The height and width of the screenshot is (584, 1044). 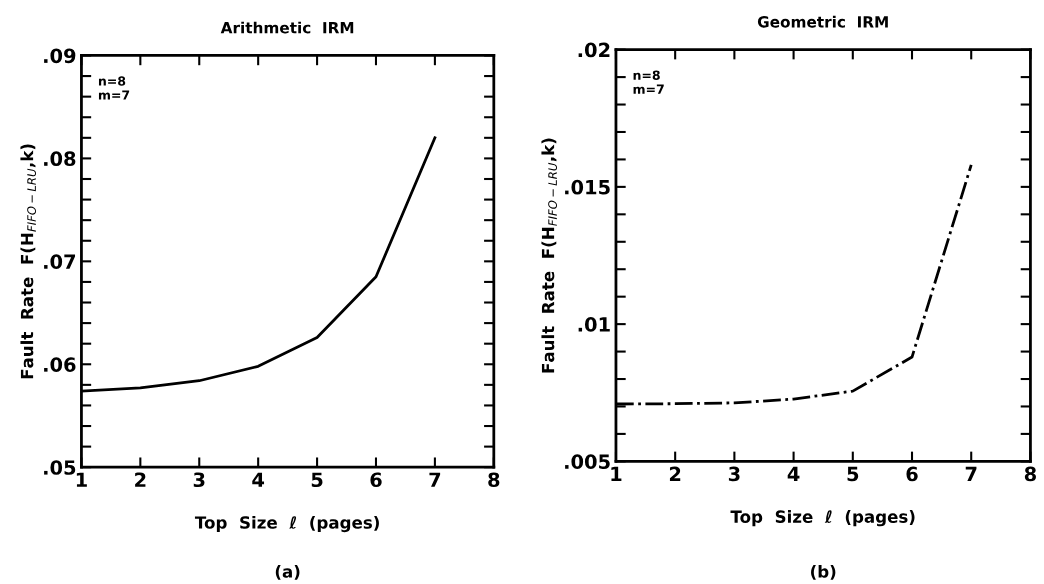 What do you see at coordinates (594, 50) in the screenshot?
I see `y-tick-label: .02` at bounding box center [594, 50].